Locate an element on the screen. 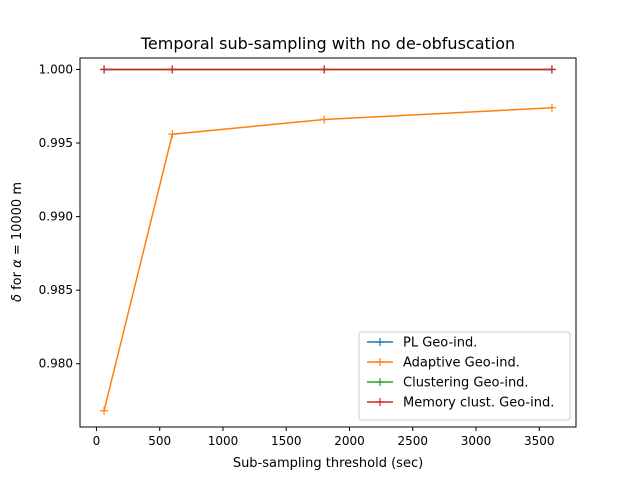 The width and height of the screenshot is (640, 480). legend-box is located at coordinates (464, 376).